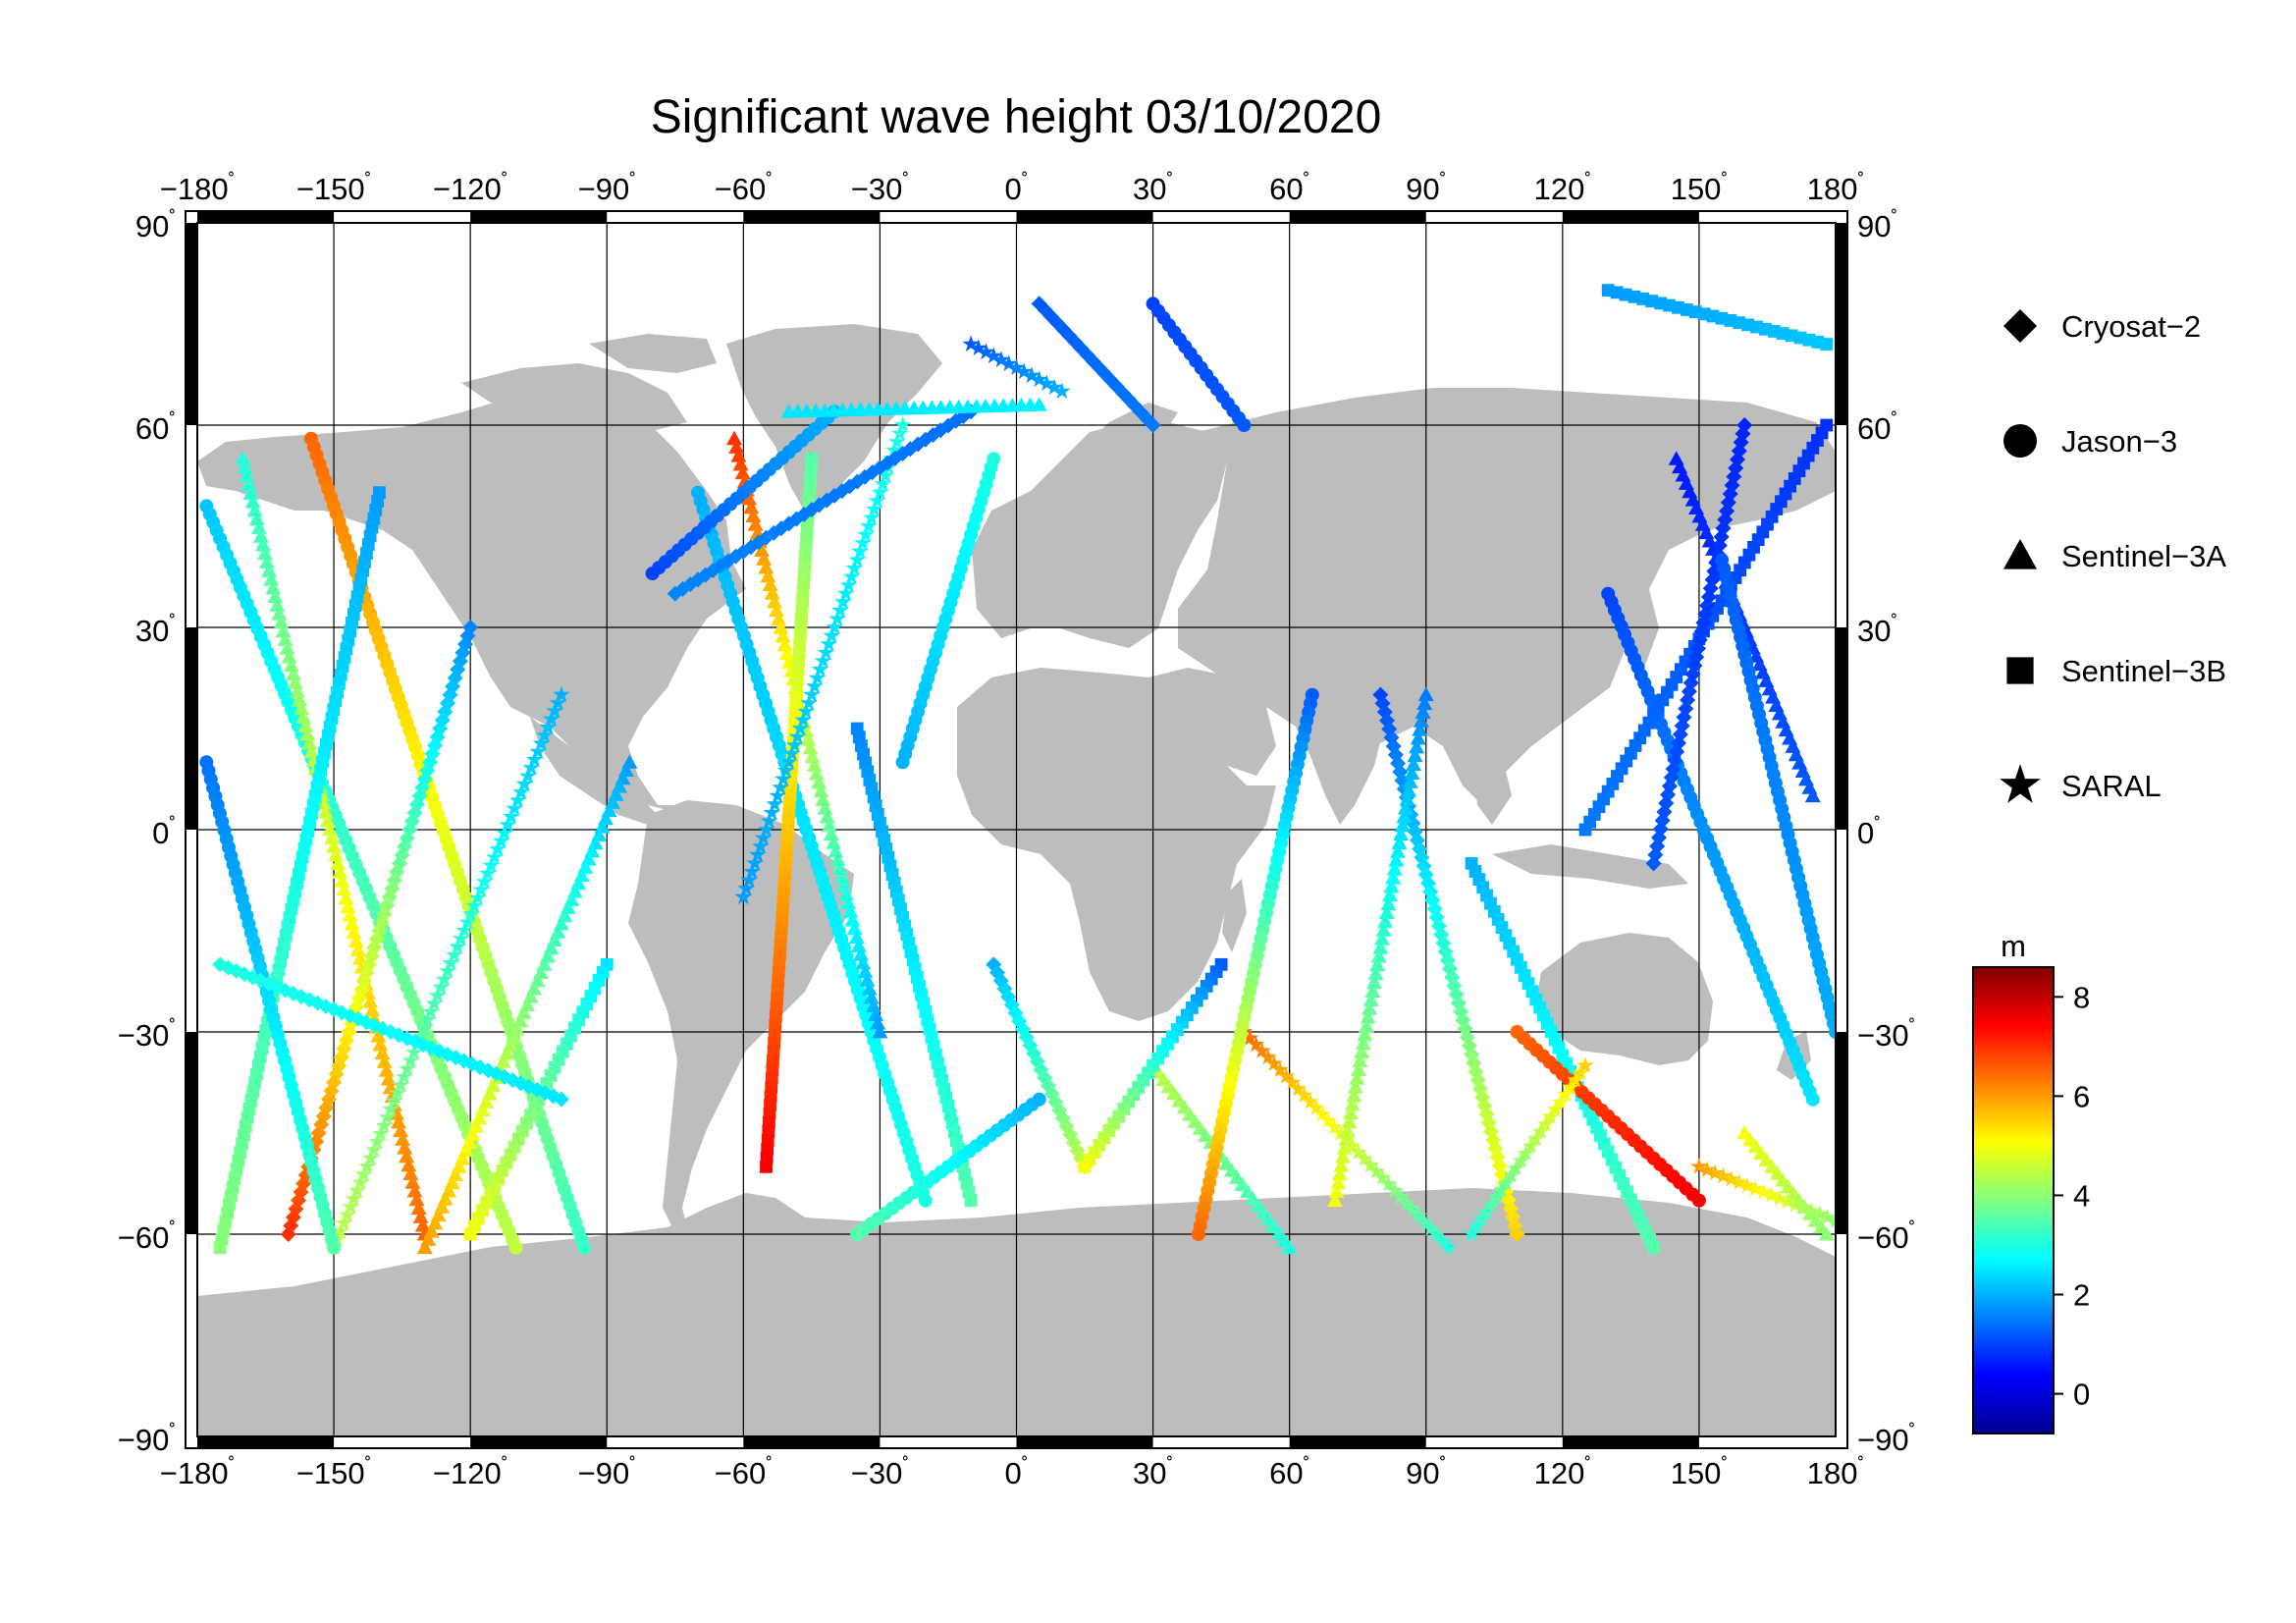 The height and width of the screenshot is (1623, 2296). What do you see at coordinates (191, 728) in the screenshot?
I see `border-bar-left` at bounding box center [191, 728].